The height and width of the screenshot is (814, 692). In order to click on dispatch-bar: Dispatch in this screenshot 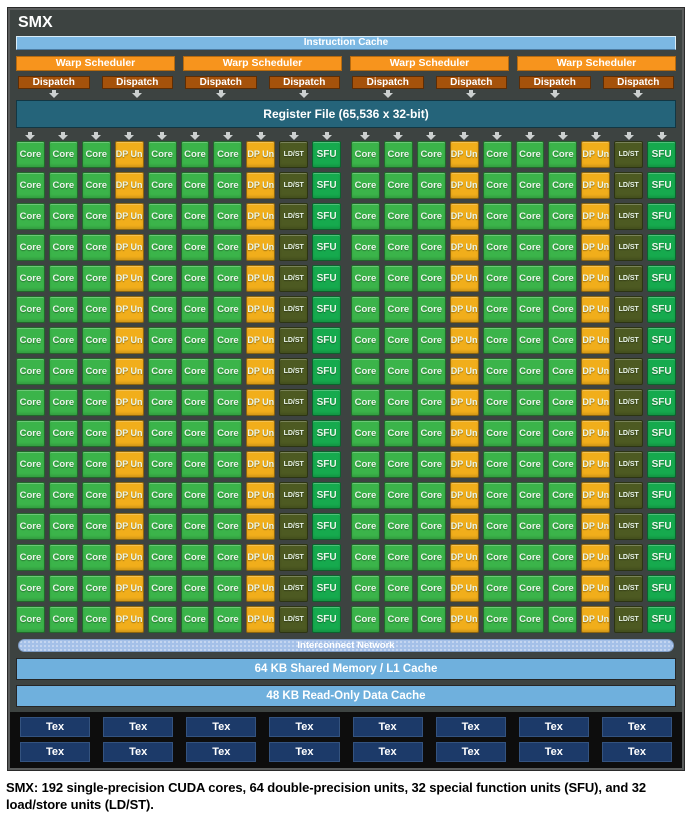, I will do `click(221, 82)`.